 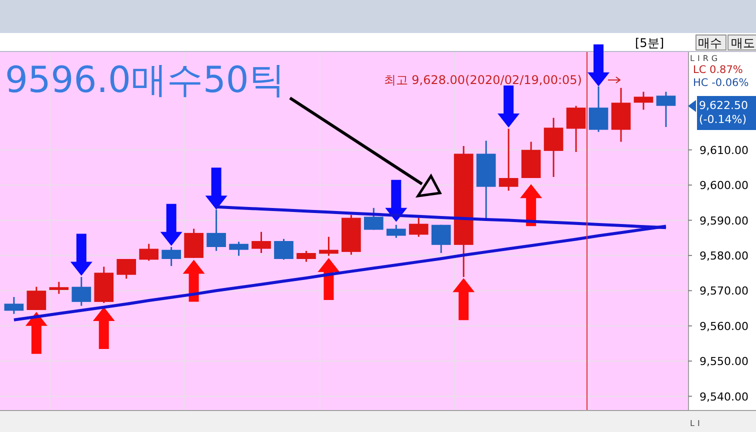 What do you see at coordinates (145, 80) in the screenshot?
I see `chart-title: 9596.0매수50틱` at bounding box center [145, 80].